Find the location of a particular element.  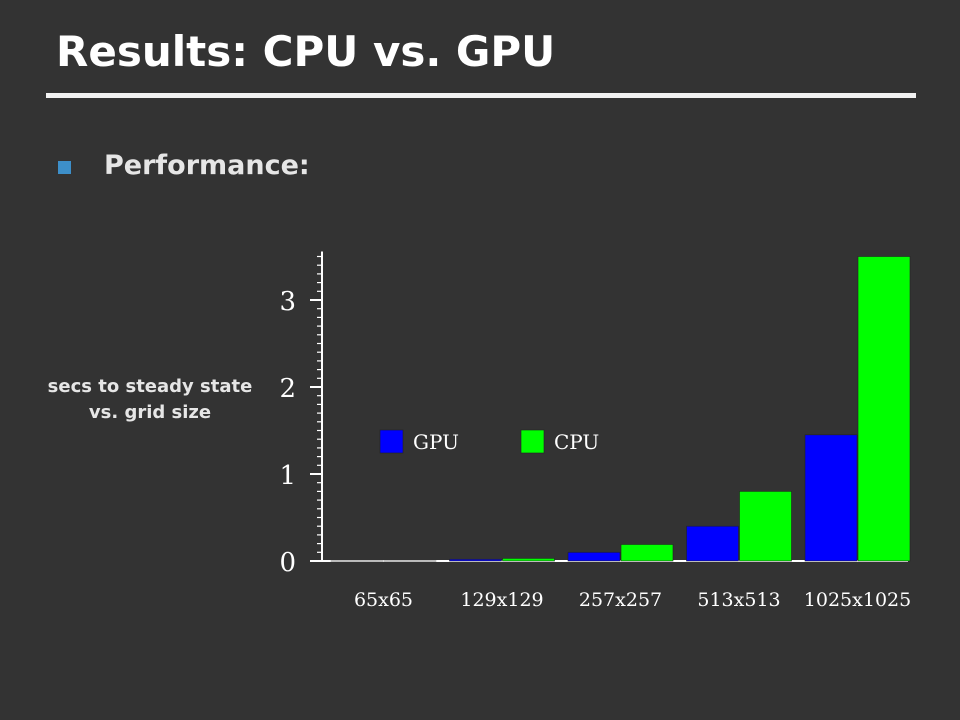

y-tick-label: 0 is located at coordinates (287, 563).